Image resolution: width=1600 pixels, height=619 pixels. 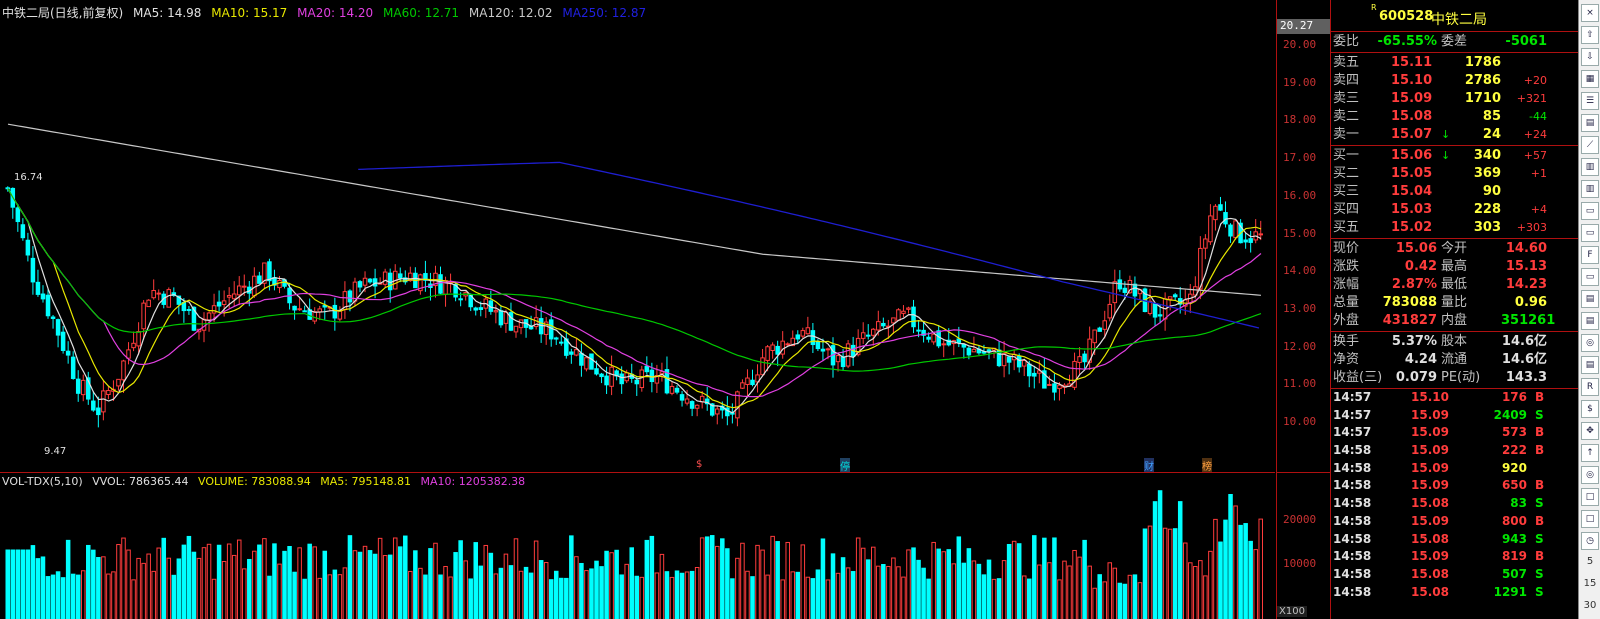 What do you see at coordinates (1590, 57) in the screenshot?
I see `down-arrow-icon: ⇩` at bounding box center [1590, 57].